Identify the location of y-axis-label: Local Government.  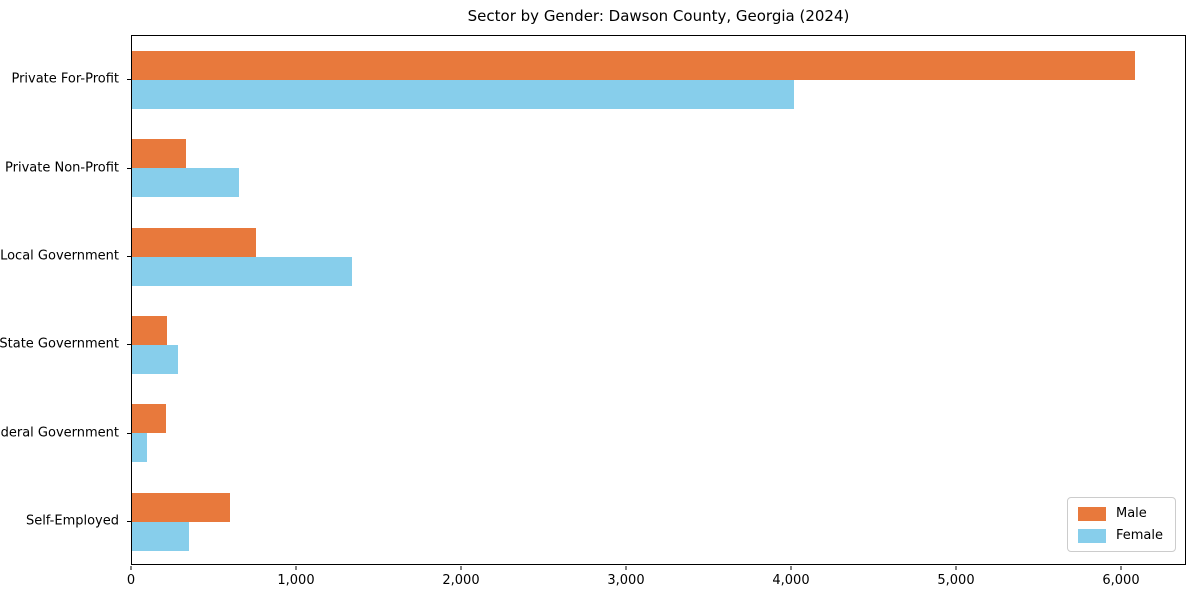
(59, 256).